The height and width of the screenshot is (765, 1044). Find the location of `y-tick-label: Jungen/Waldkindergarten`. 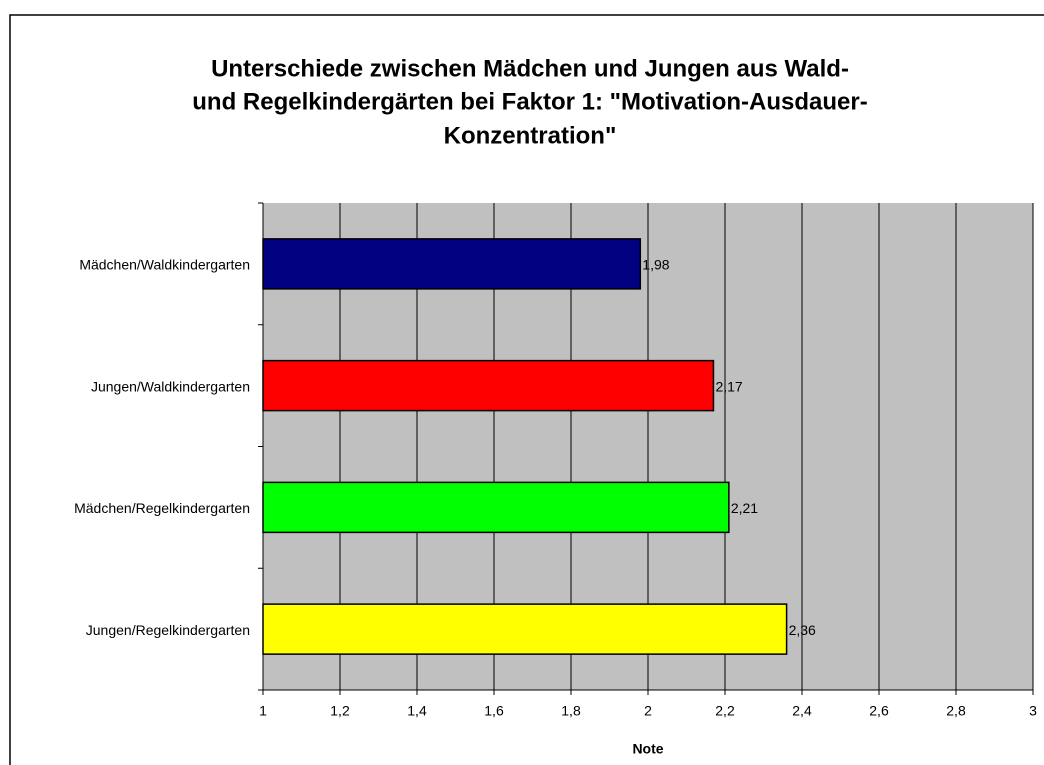

y-tick-label: Jungen/Waldkindergarten is located at coordinates (170, 386).